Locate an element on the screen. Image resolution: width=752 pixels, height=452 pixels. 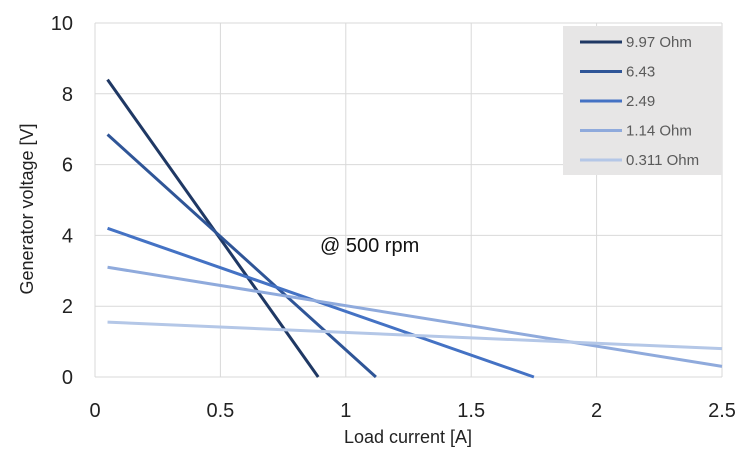
y-tick-label: 8 is located at coordinates (67, 95).